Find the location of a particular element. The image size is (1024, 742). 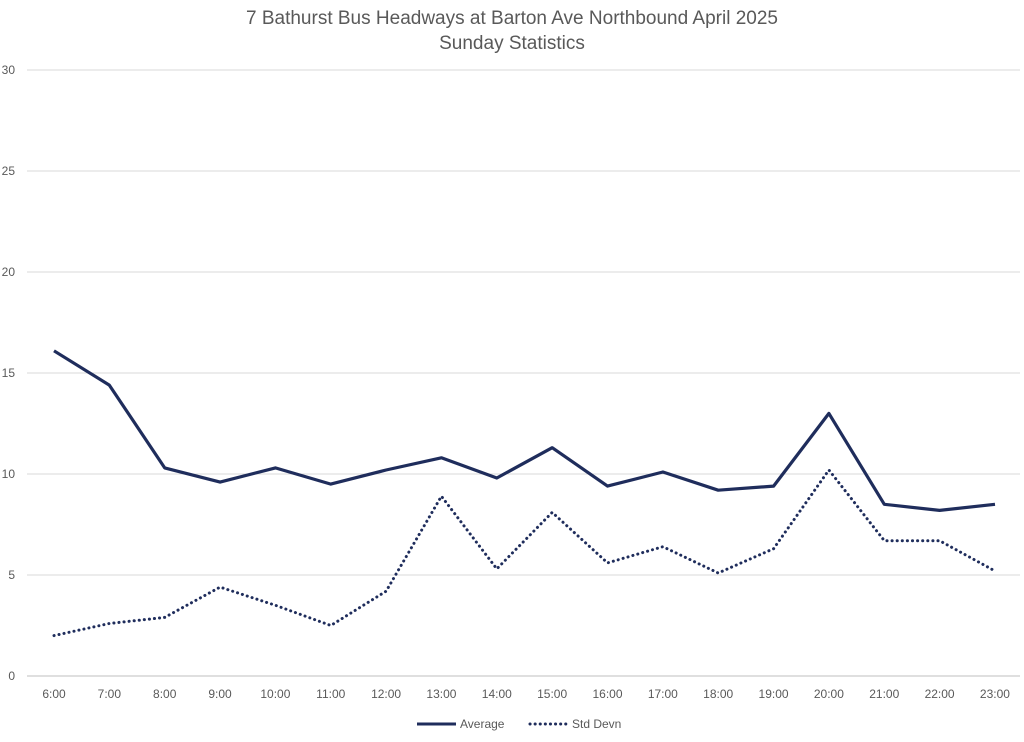

x-tick-label: 6:00 is located at coordinates (54, 694).